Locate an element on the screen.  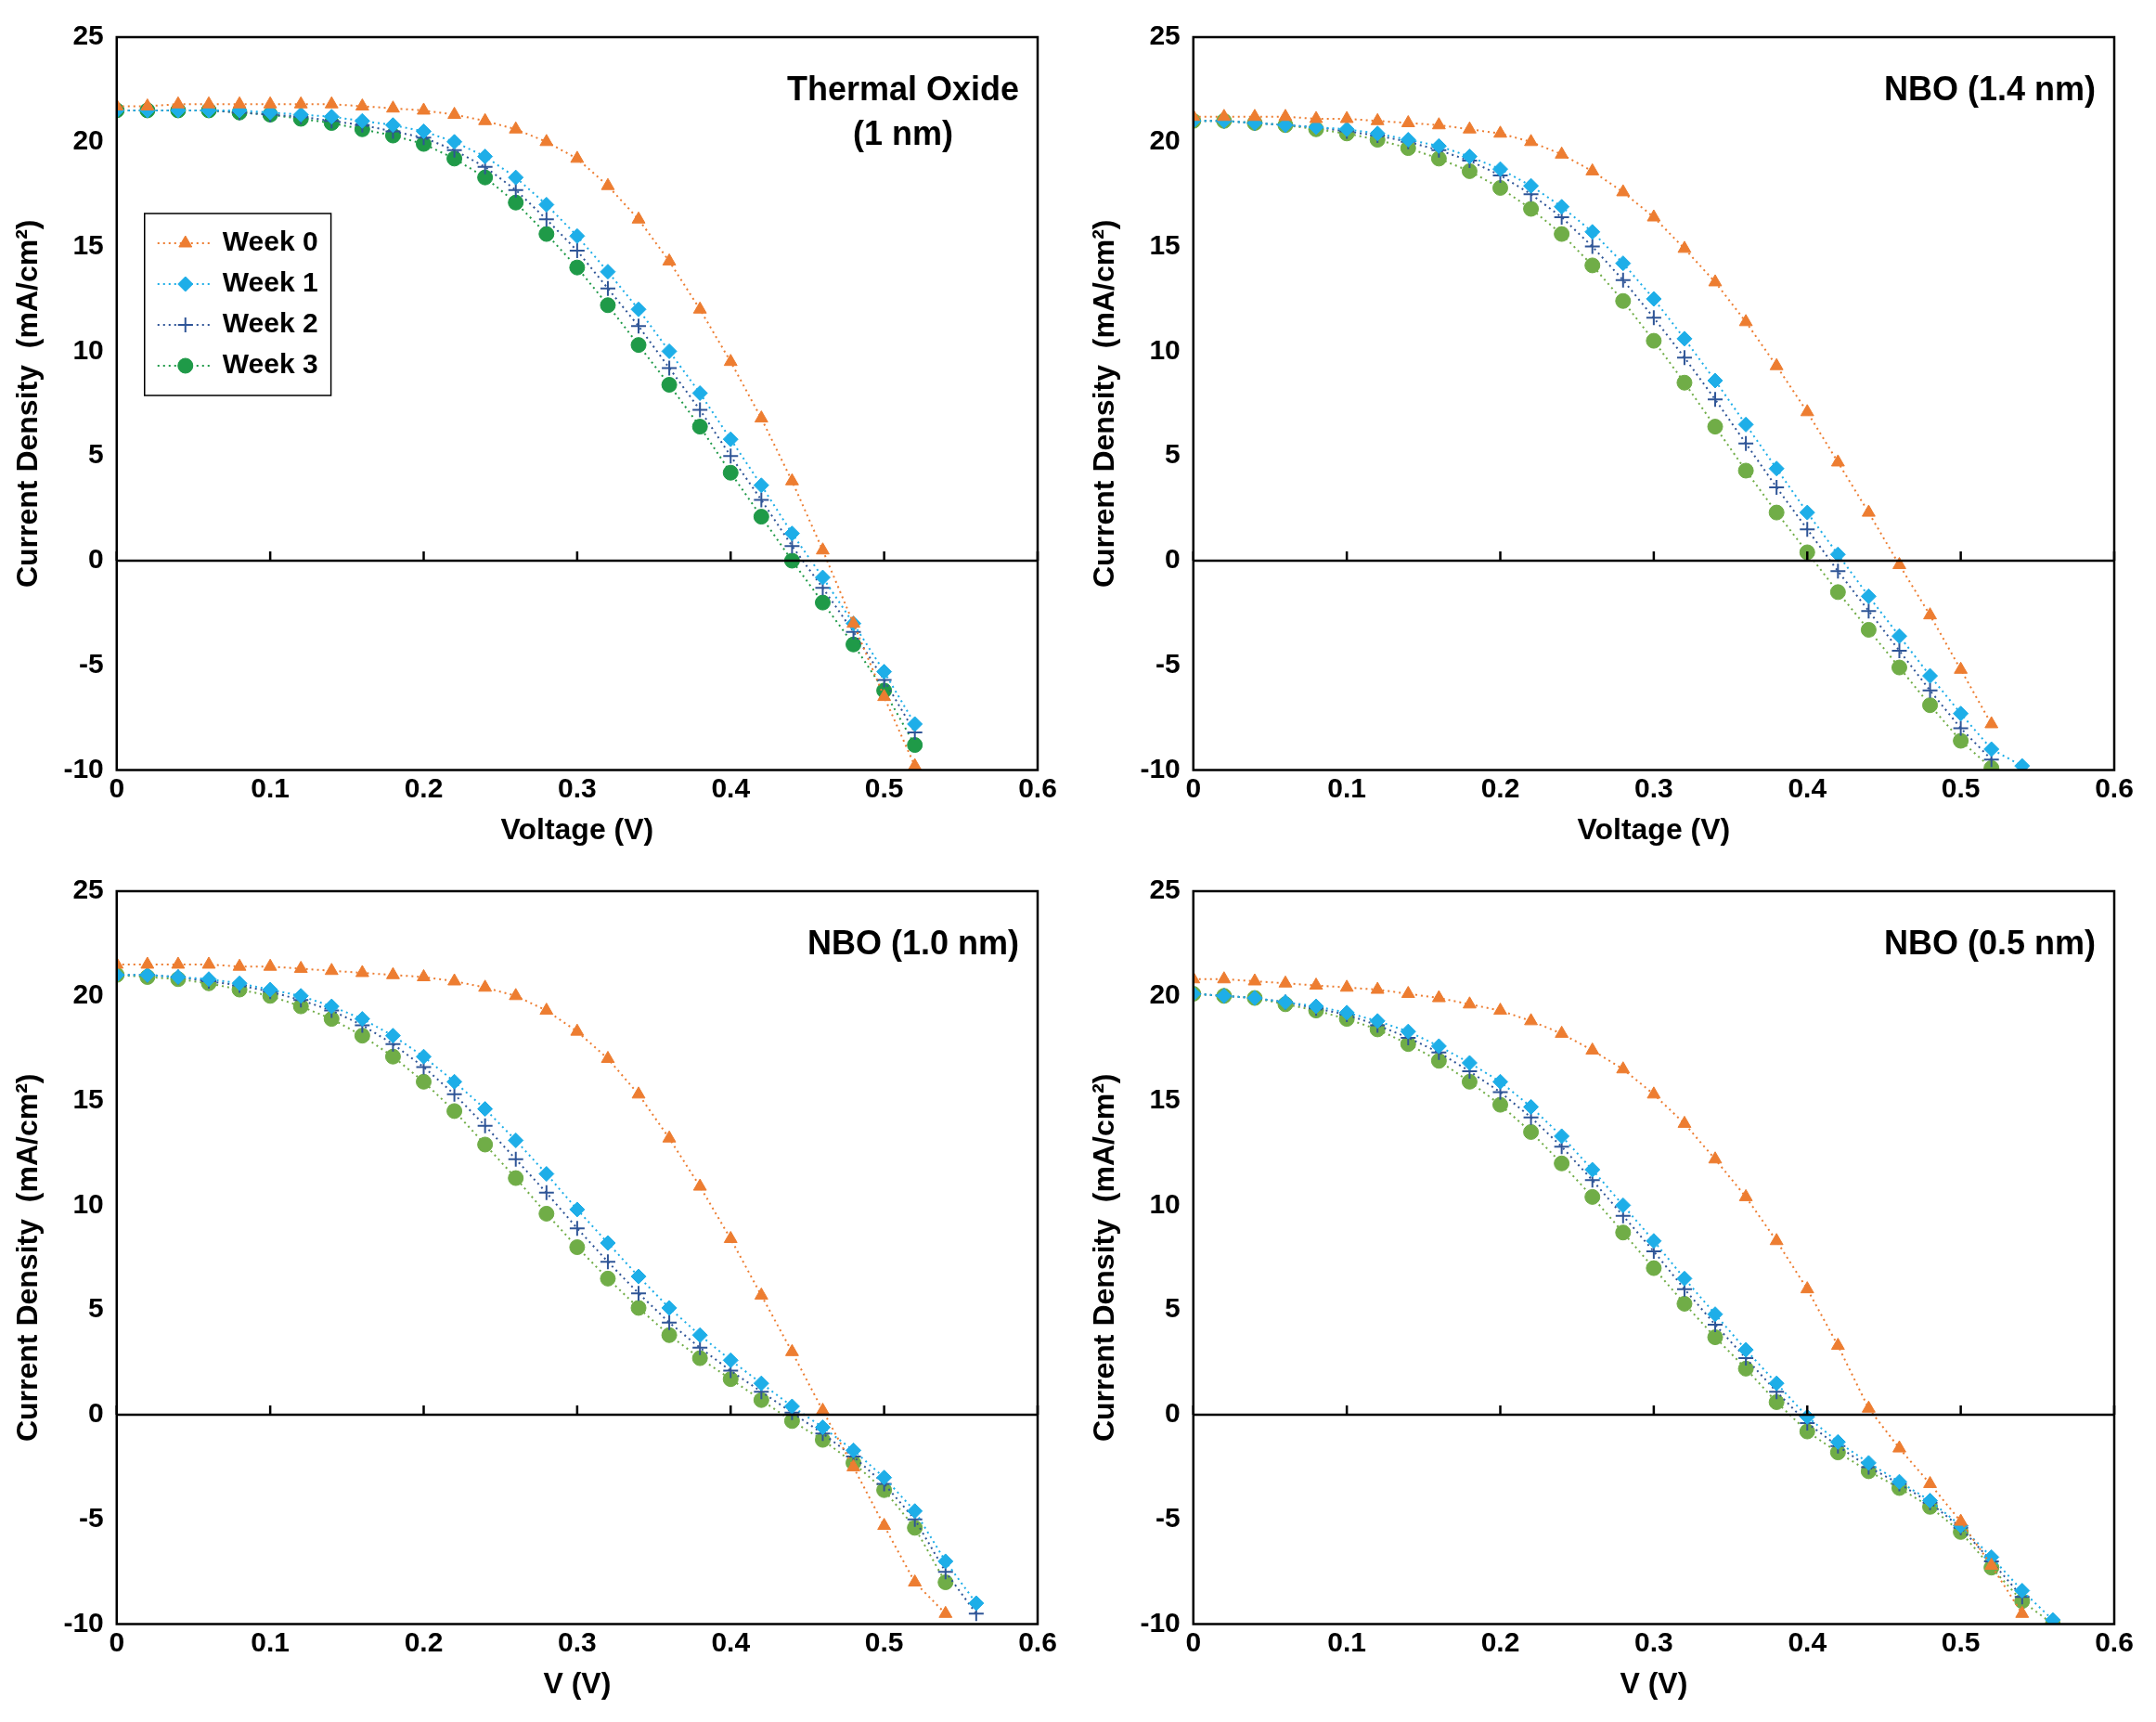
legend-label: Week 0 is located at coordinates (270, 241).